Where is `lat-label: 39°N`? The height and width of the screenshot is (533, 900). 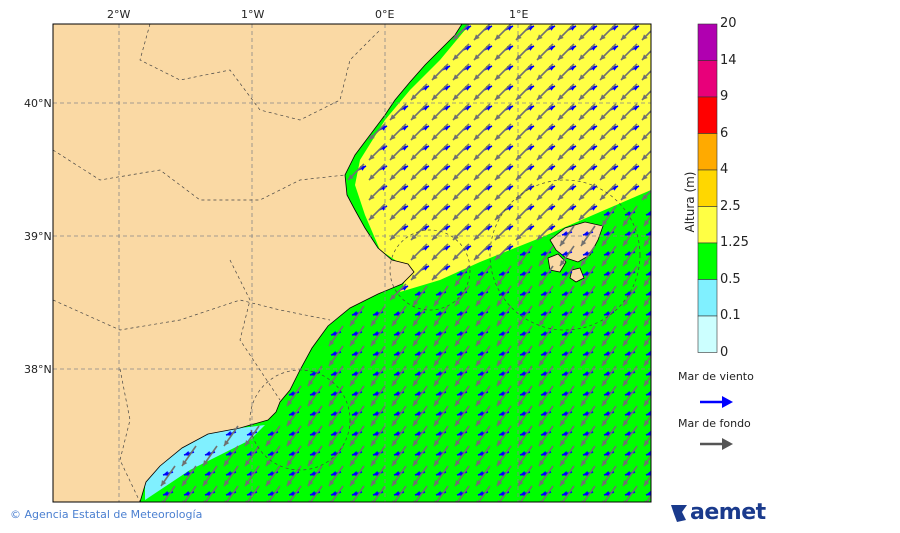
lat-label: 39°N is located at coordinates (38, 236).